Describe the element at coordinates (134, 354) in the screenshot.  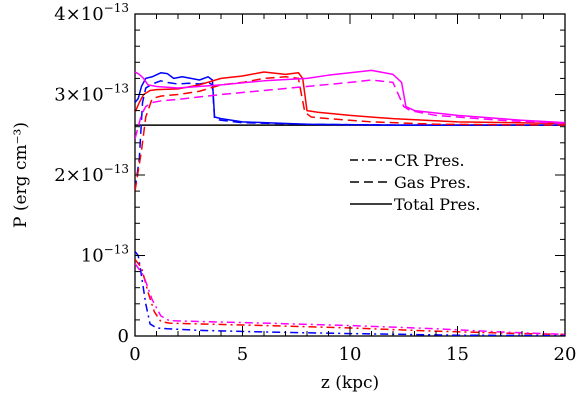
I see `x-tick-label: 0` at that location.